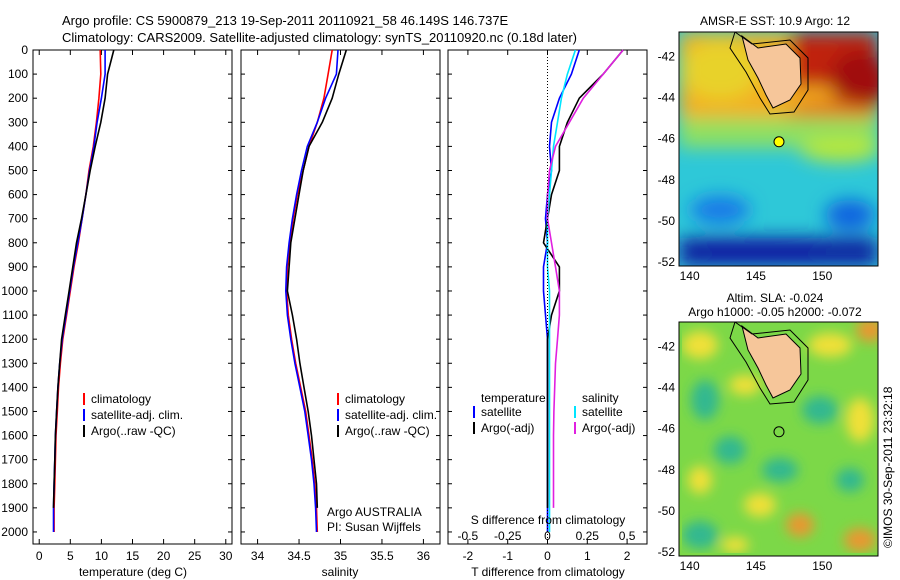 The height and width of the screenshot is (580, 900). What do you see at coordinates (600, 398) in the screenshot?
I see `legend-header-salinity: salinity` at bounding box center [600, 398].